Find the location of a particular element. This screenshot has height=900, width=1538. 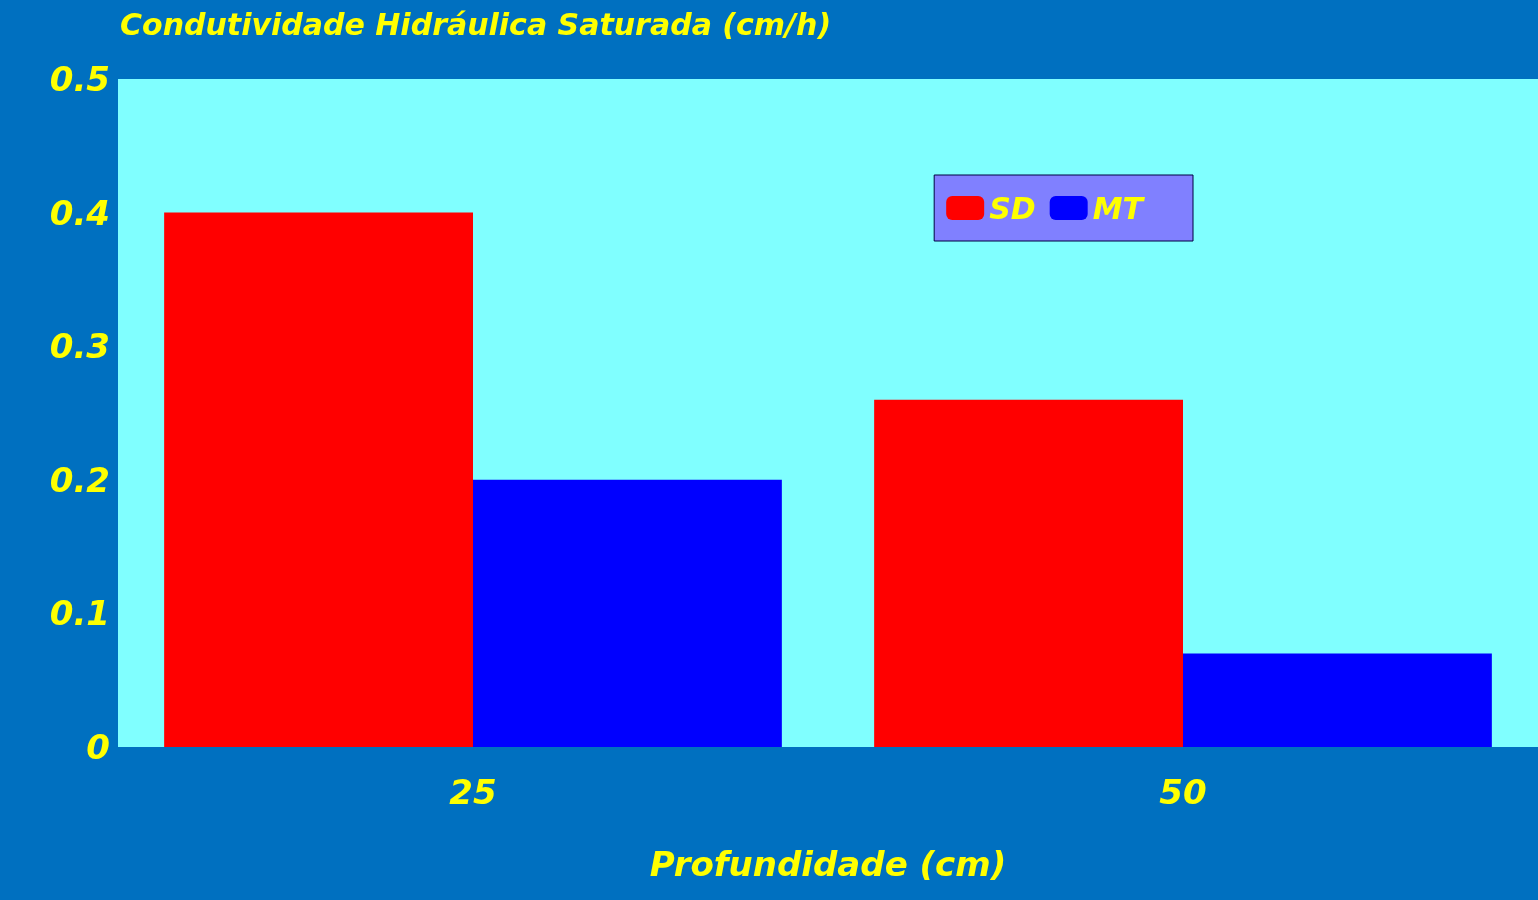

x-tick-label: 25 is located at coordinates (473, 792).